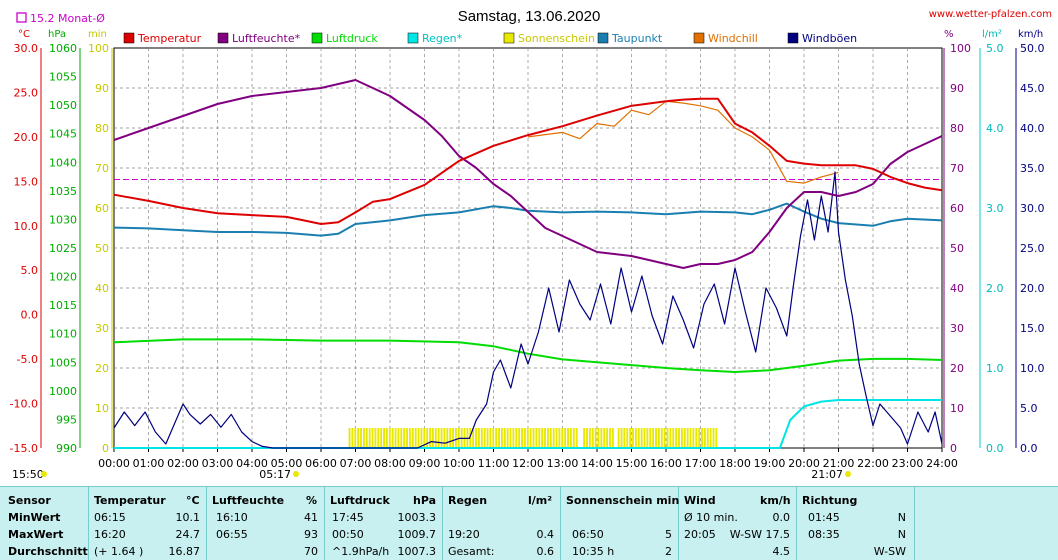  Describe the element at coordinates (63, 48) in the screenshot. I see `press-tick: 1060` at that location.